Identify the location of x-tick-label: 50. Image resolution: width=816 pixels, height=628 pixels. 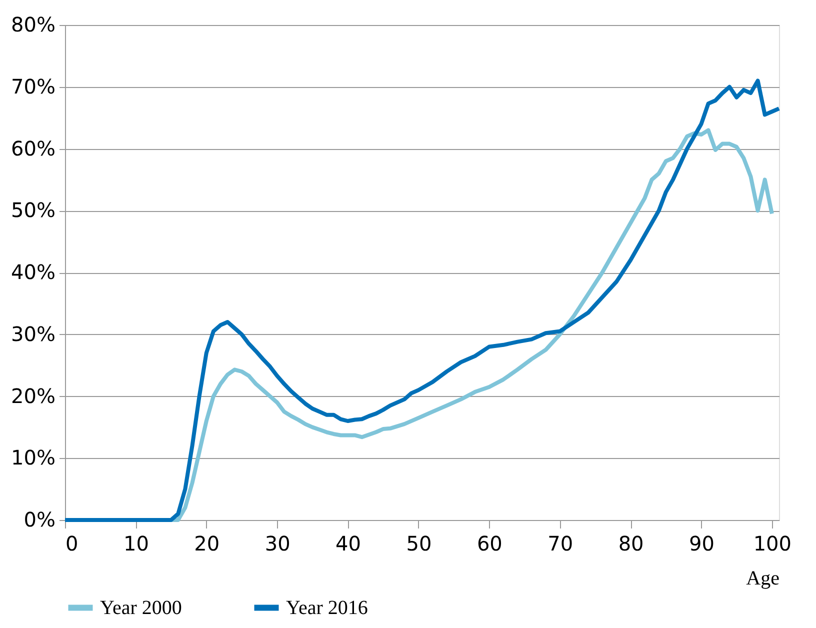
(419, 544).